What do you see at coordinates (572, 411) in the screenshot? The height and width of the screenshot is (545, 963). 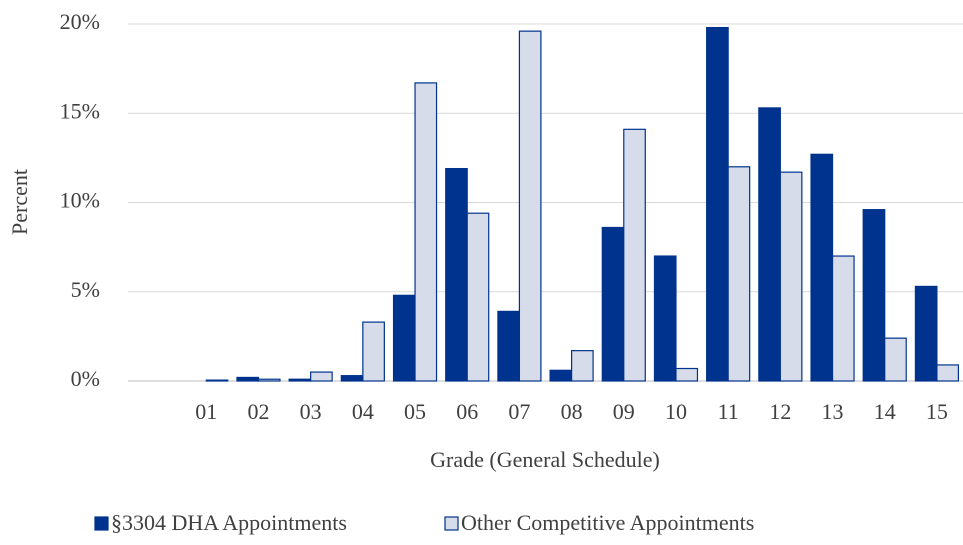 I see `x-tick-label: 08` at bounding box center [572, 411].